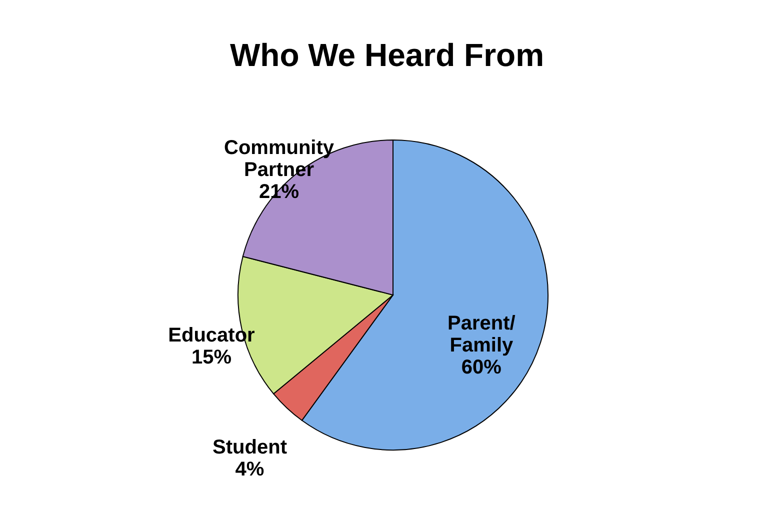 The width and height of the screenshot is (774, 507). Describe the element at coordinates (250, 447) in the screenshot. I see `slice-label: Student` at that location.